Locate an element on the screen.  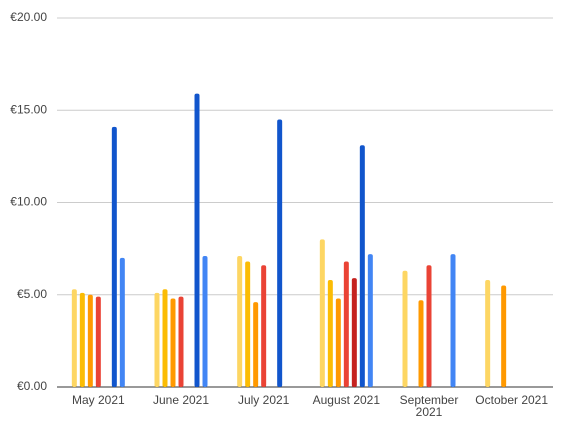
y-tick-label: €15.00 is located at coordinates (28, 109).